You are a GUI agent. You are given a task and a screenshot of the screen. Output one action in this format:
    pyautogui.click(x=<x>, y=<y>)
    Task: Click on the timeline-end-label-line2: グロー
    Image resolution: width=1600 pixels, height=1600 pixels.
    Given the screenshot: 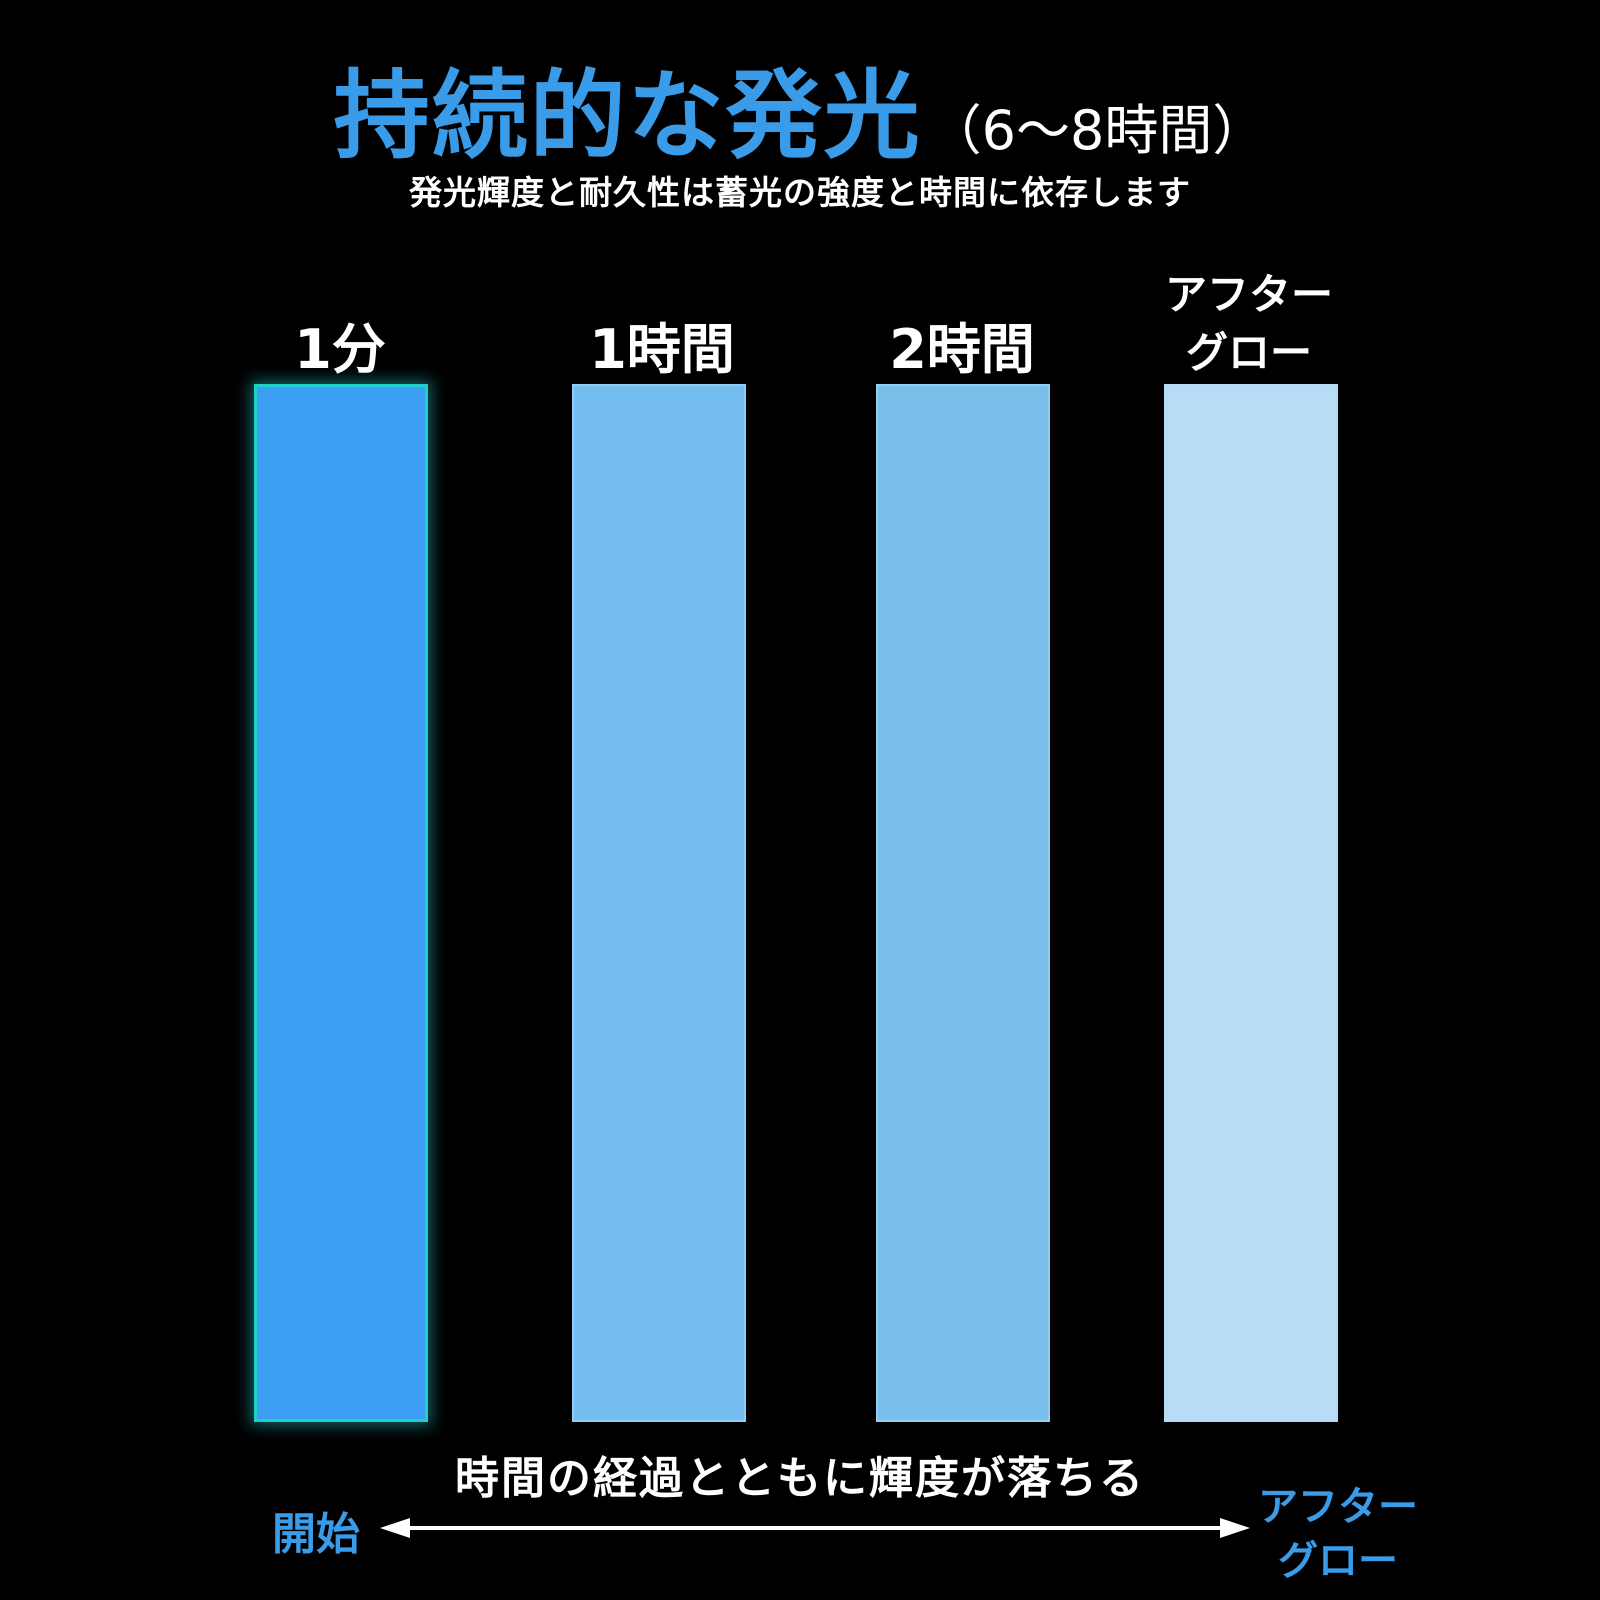 What is the action you would take?
    pyautogui.click(x=1338, y=1561)
    